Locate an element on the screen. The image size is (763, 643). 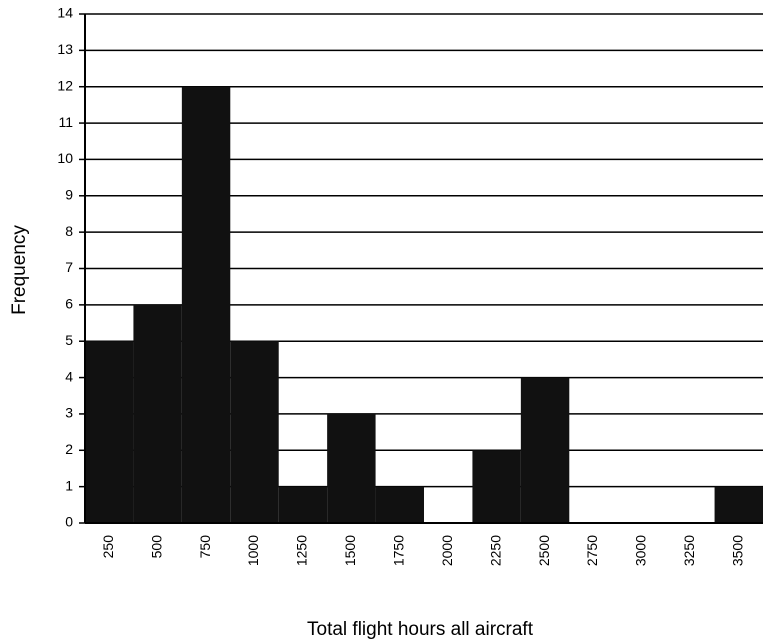
x-axis-title: Total flight hours all aircraft is located at coordinates (420, 629).